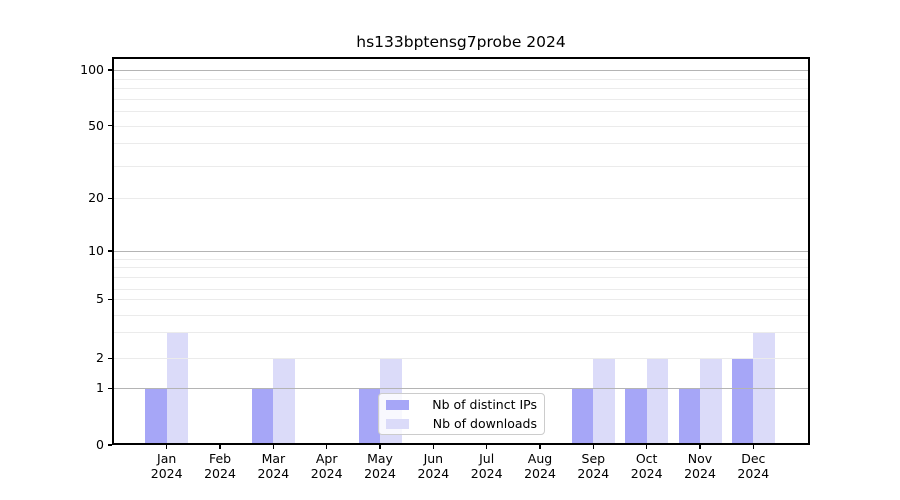 The width and height of the screenshot is (900, 500). I want to click on x-tick-mark-dec, so click(753, 447).